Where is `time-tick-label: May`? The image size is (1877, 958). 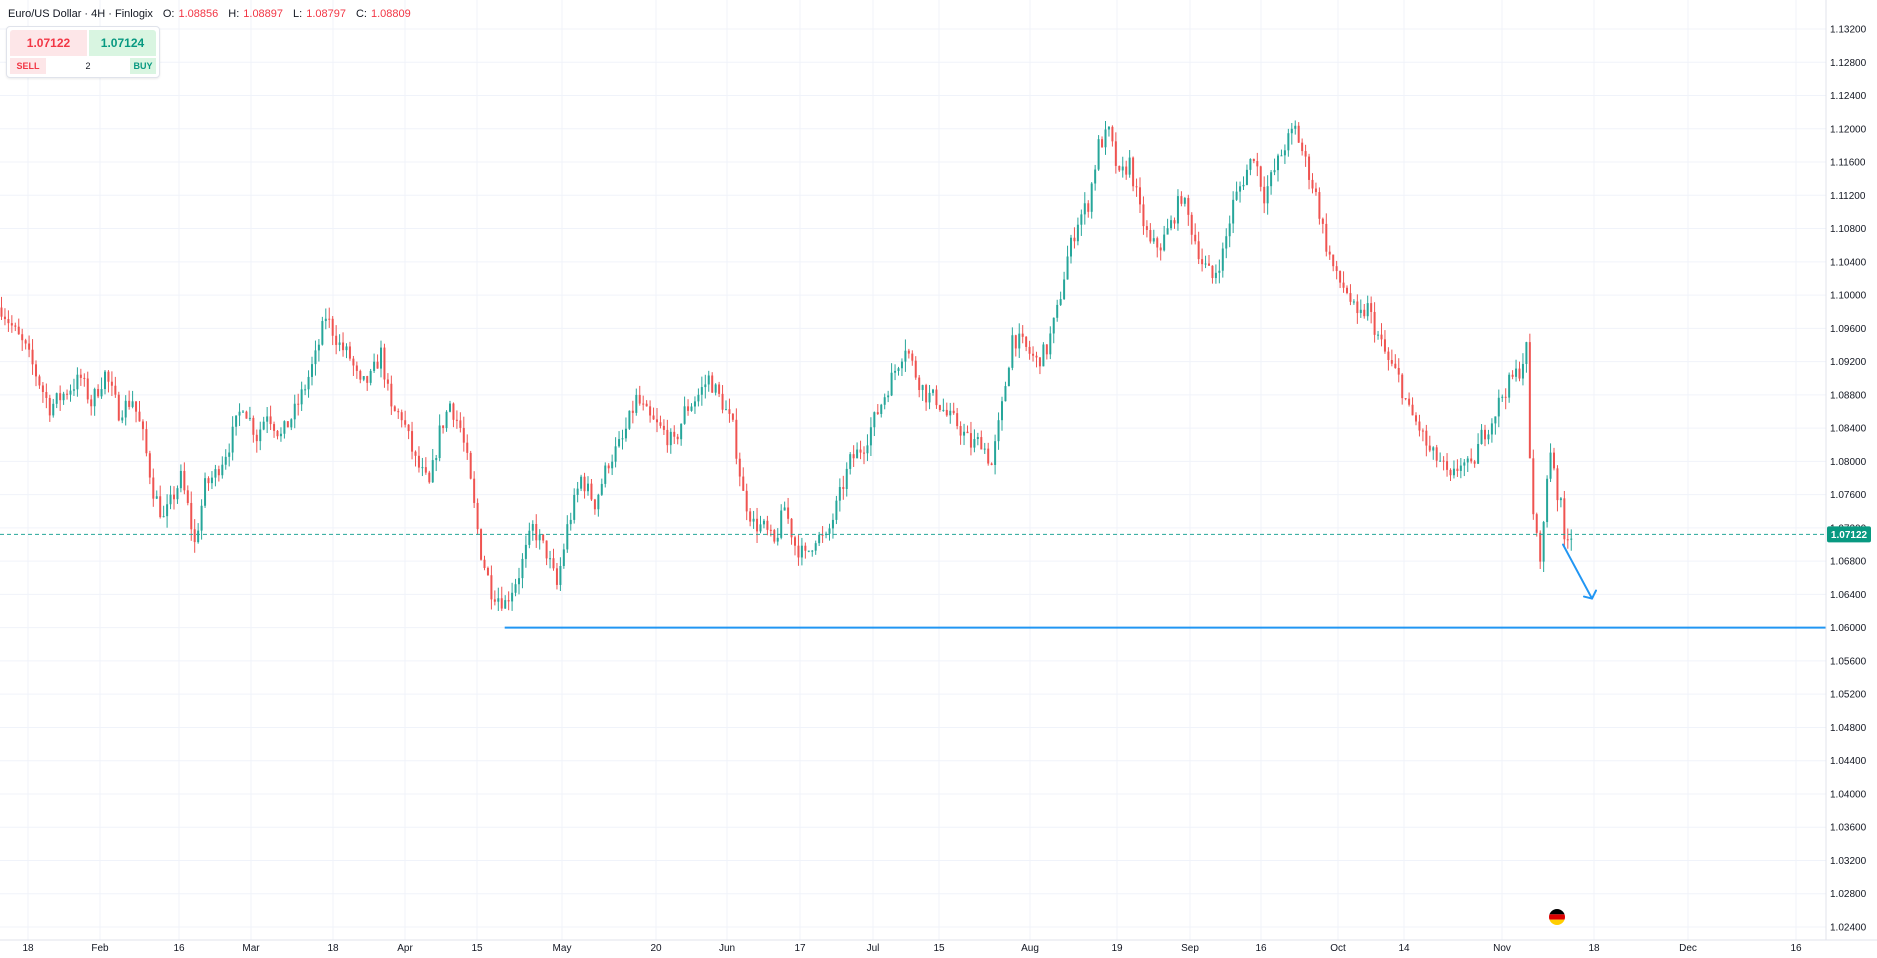
time-tick-label: May is located at coordinates (562, 948).